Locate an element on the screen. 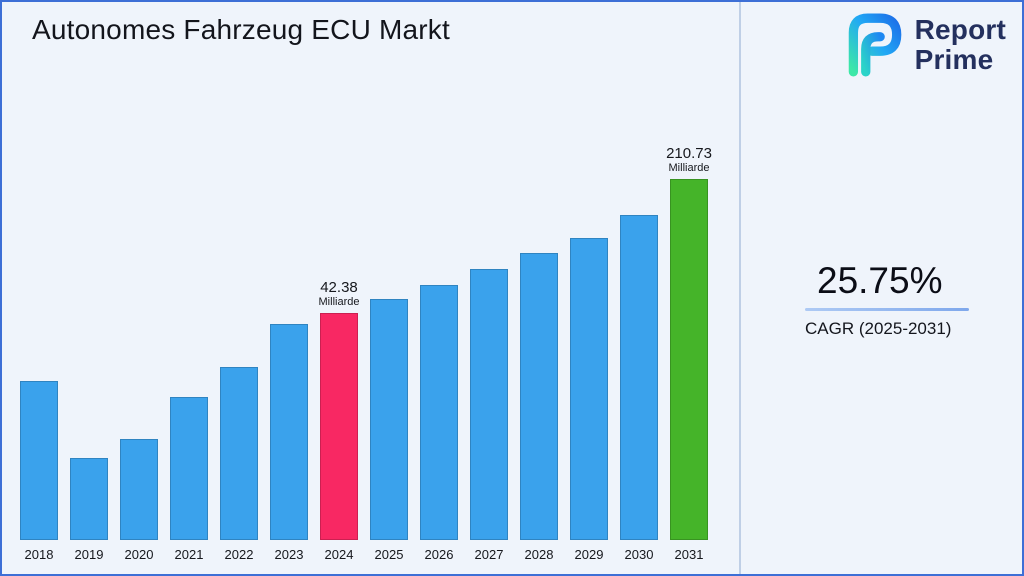  bar-value-label-2024: 42.38 Milliarde is located at coordinates (339, 293).